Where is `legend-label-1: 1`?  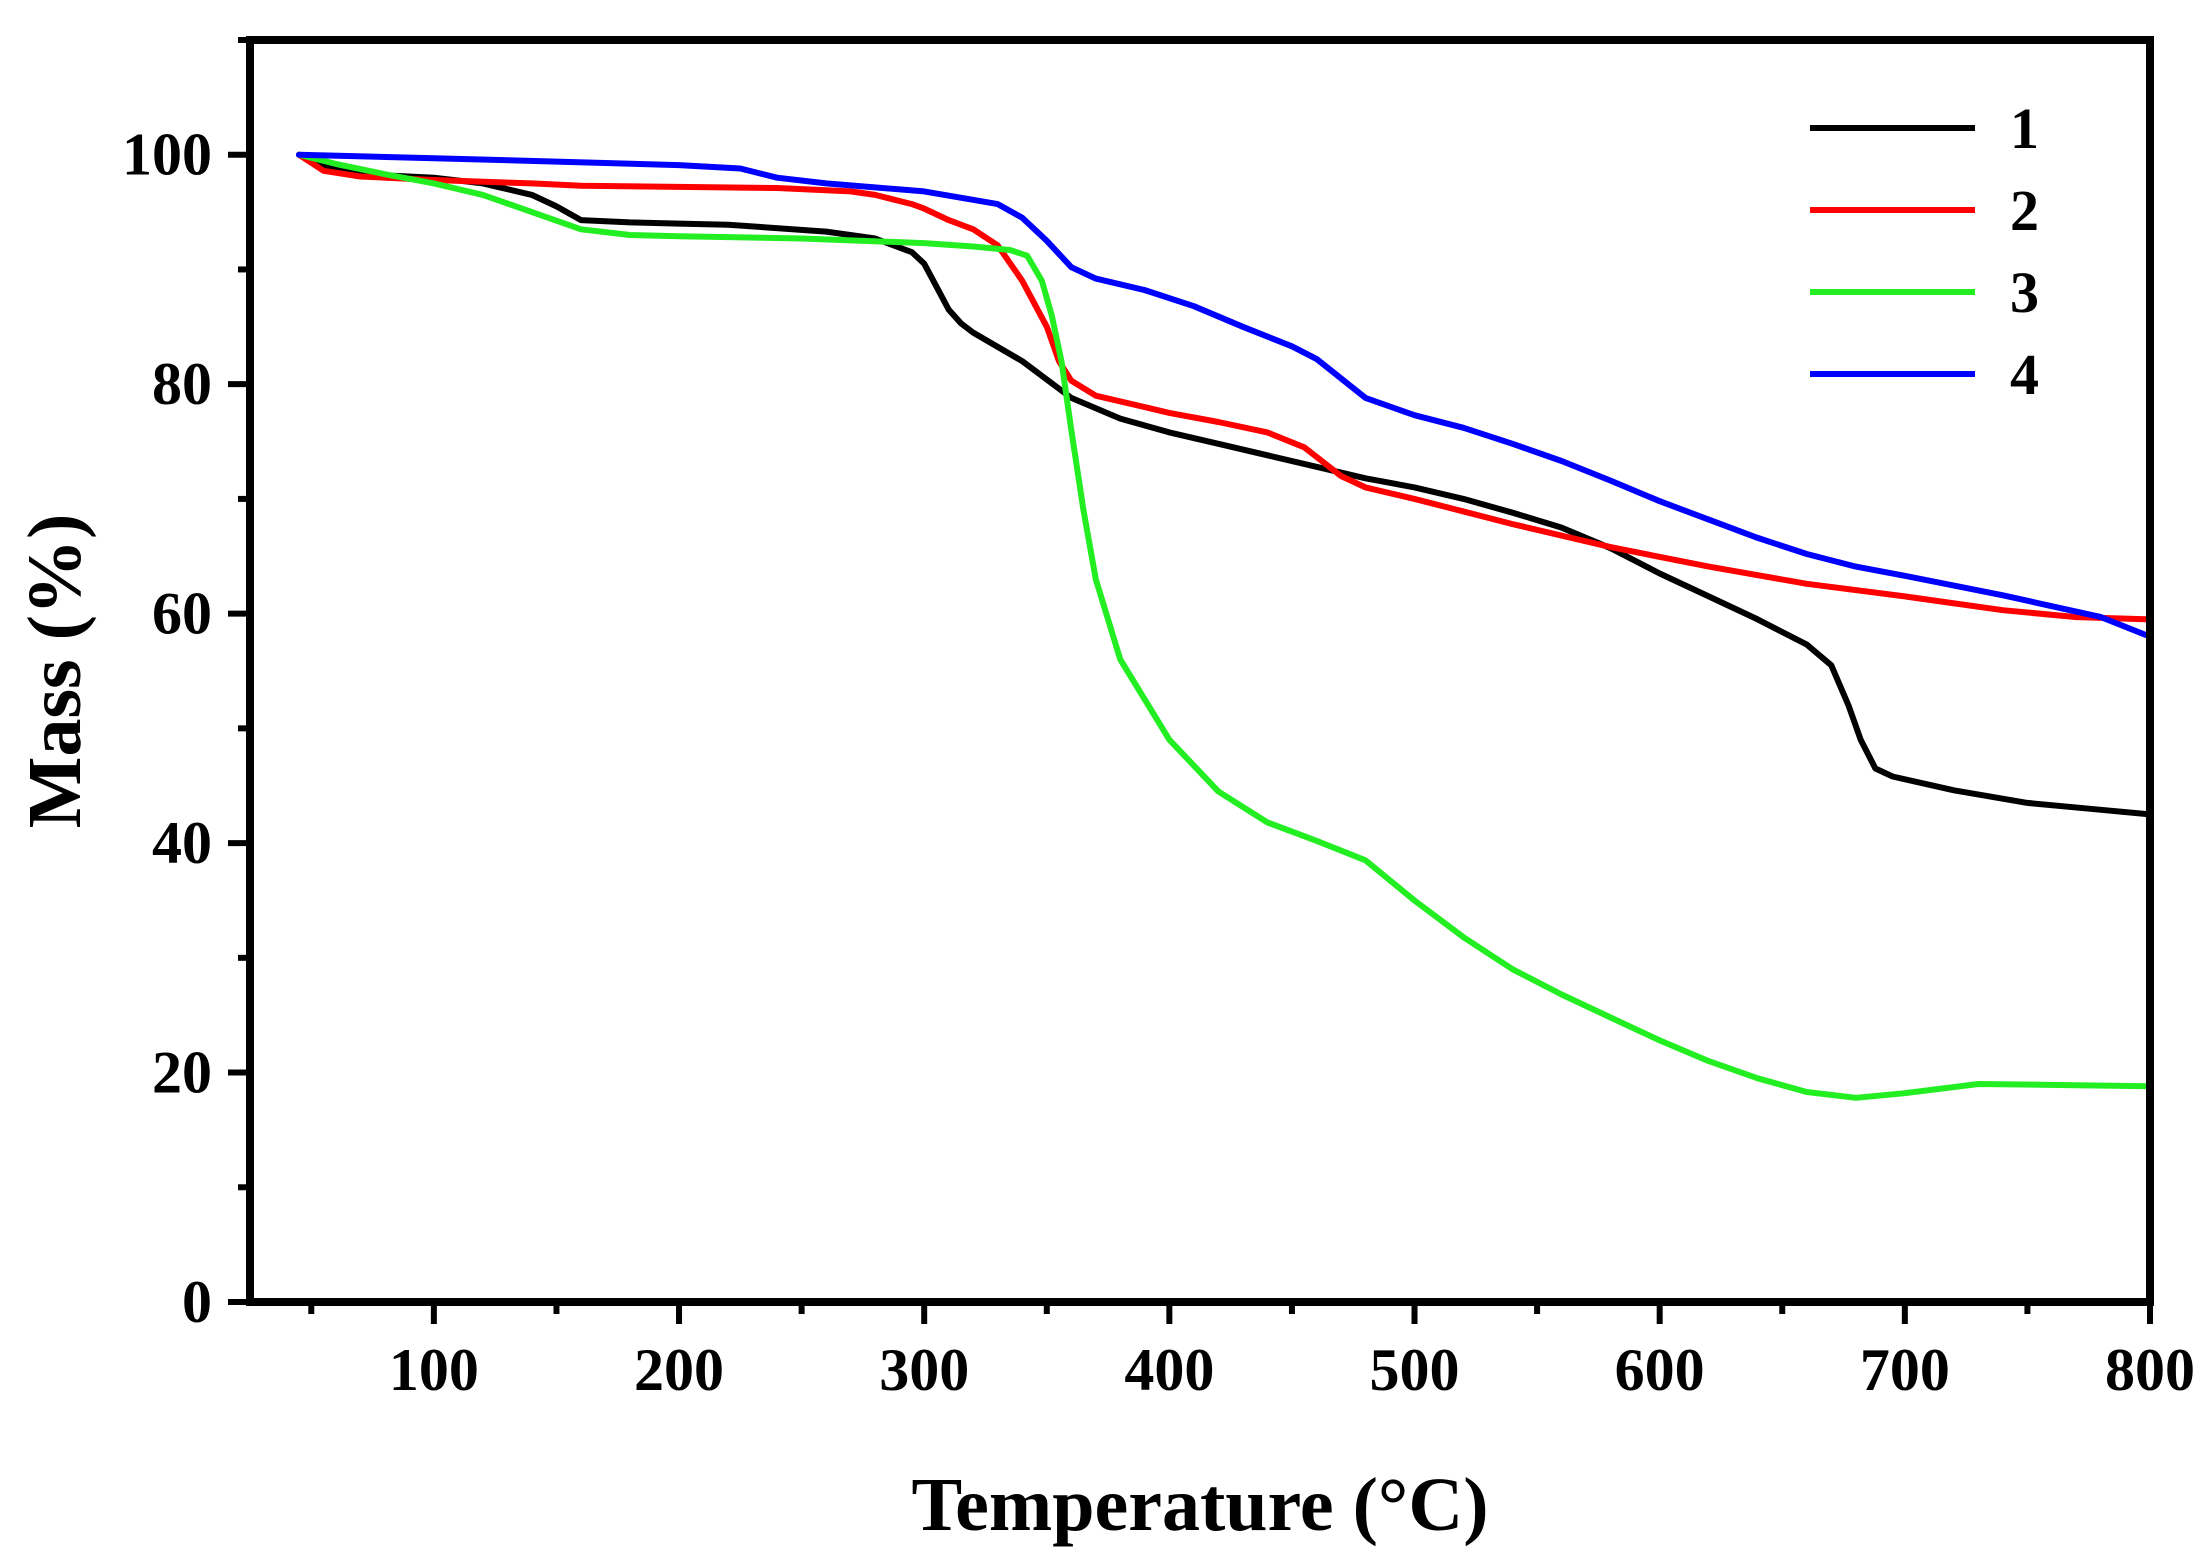
legend-label-1: 1 is located at coordinates (2024, 128).